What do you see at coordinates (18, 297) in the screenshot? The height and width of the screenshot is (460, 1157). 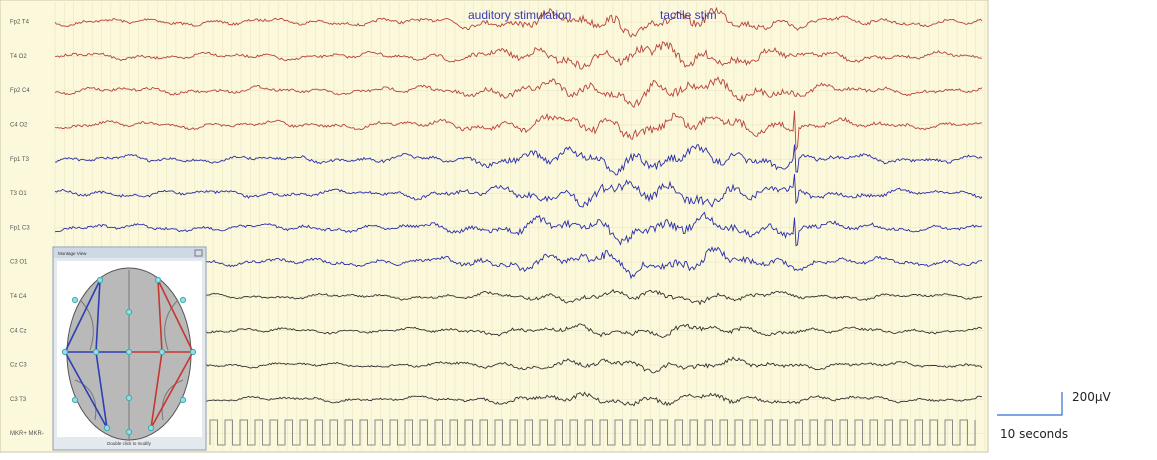 I see `channel-label: T4 C4` at bounding box center [18, 297].